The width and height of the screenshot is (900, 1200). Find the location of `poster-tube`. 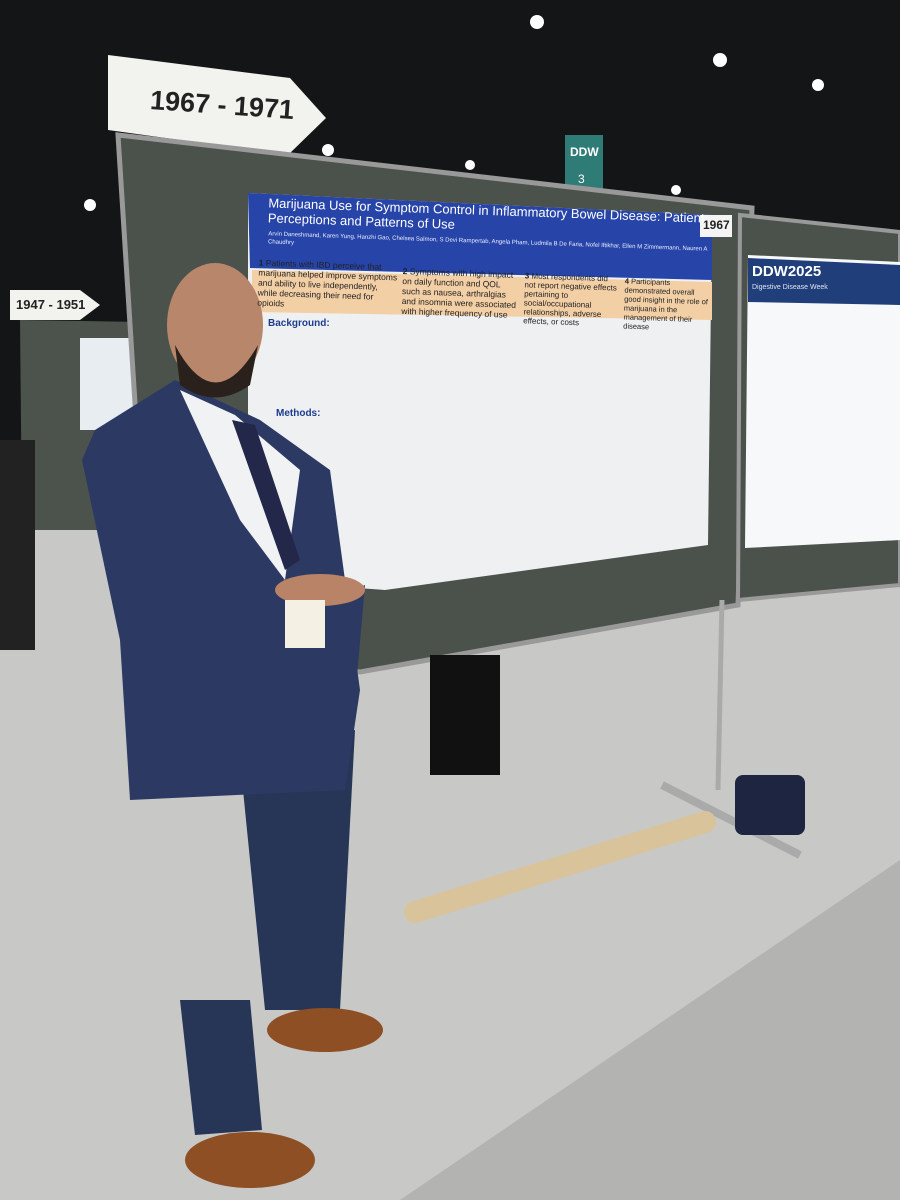

poster-tube is located at coordinates (560, 867).